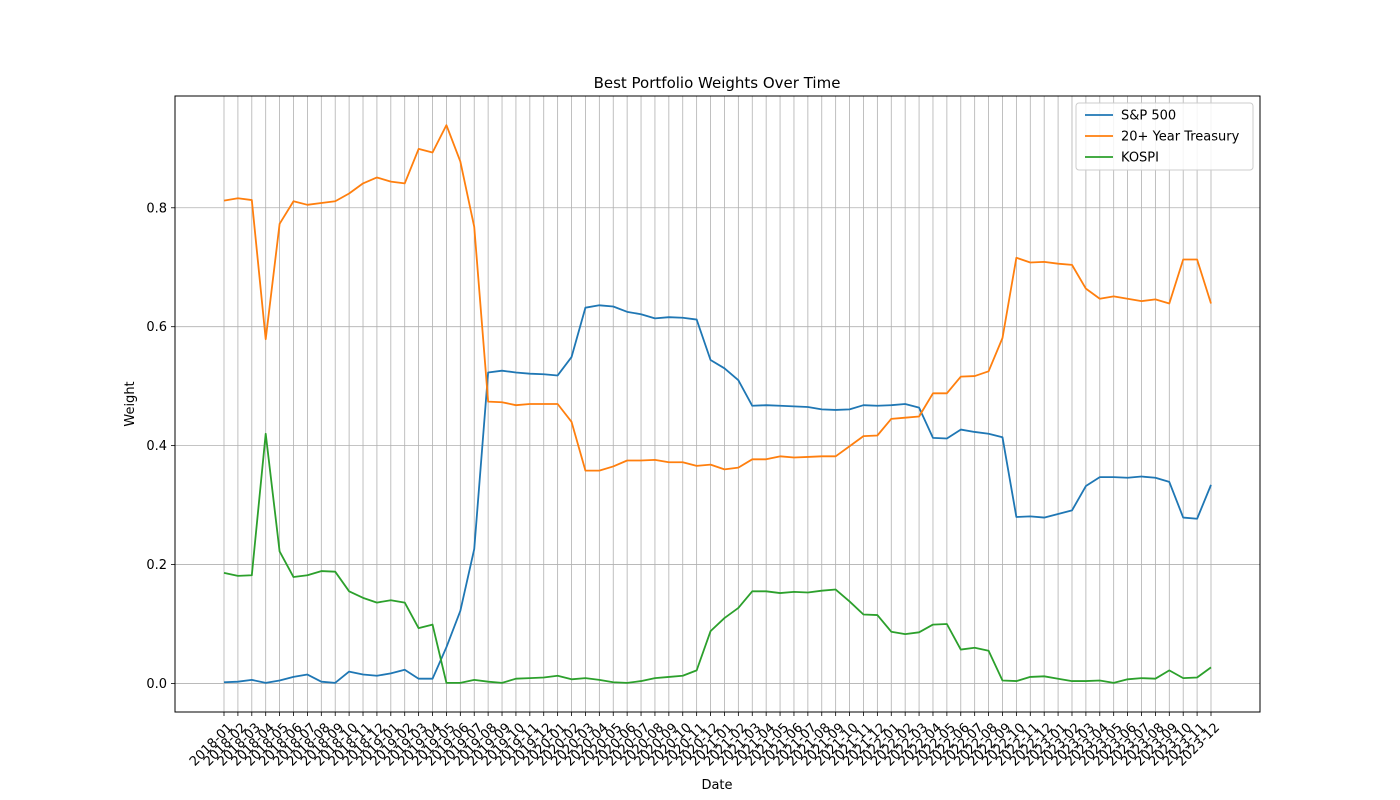 This screenshot has height=800, width=1400. Describe the element at coordinates (156, 446) in the screenshot. I see `y-tick-label: 0.4` at that location.